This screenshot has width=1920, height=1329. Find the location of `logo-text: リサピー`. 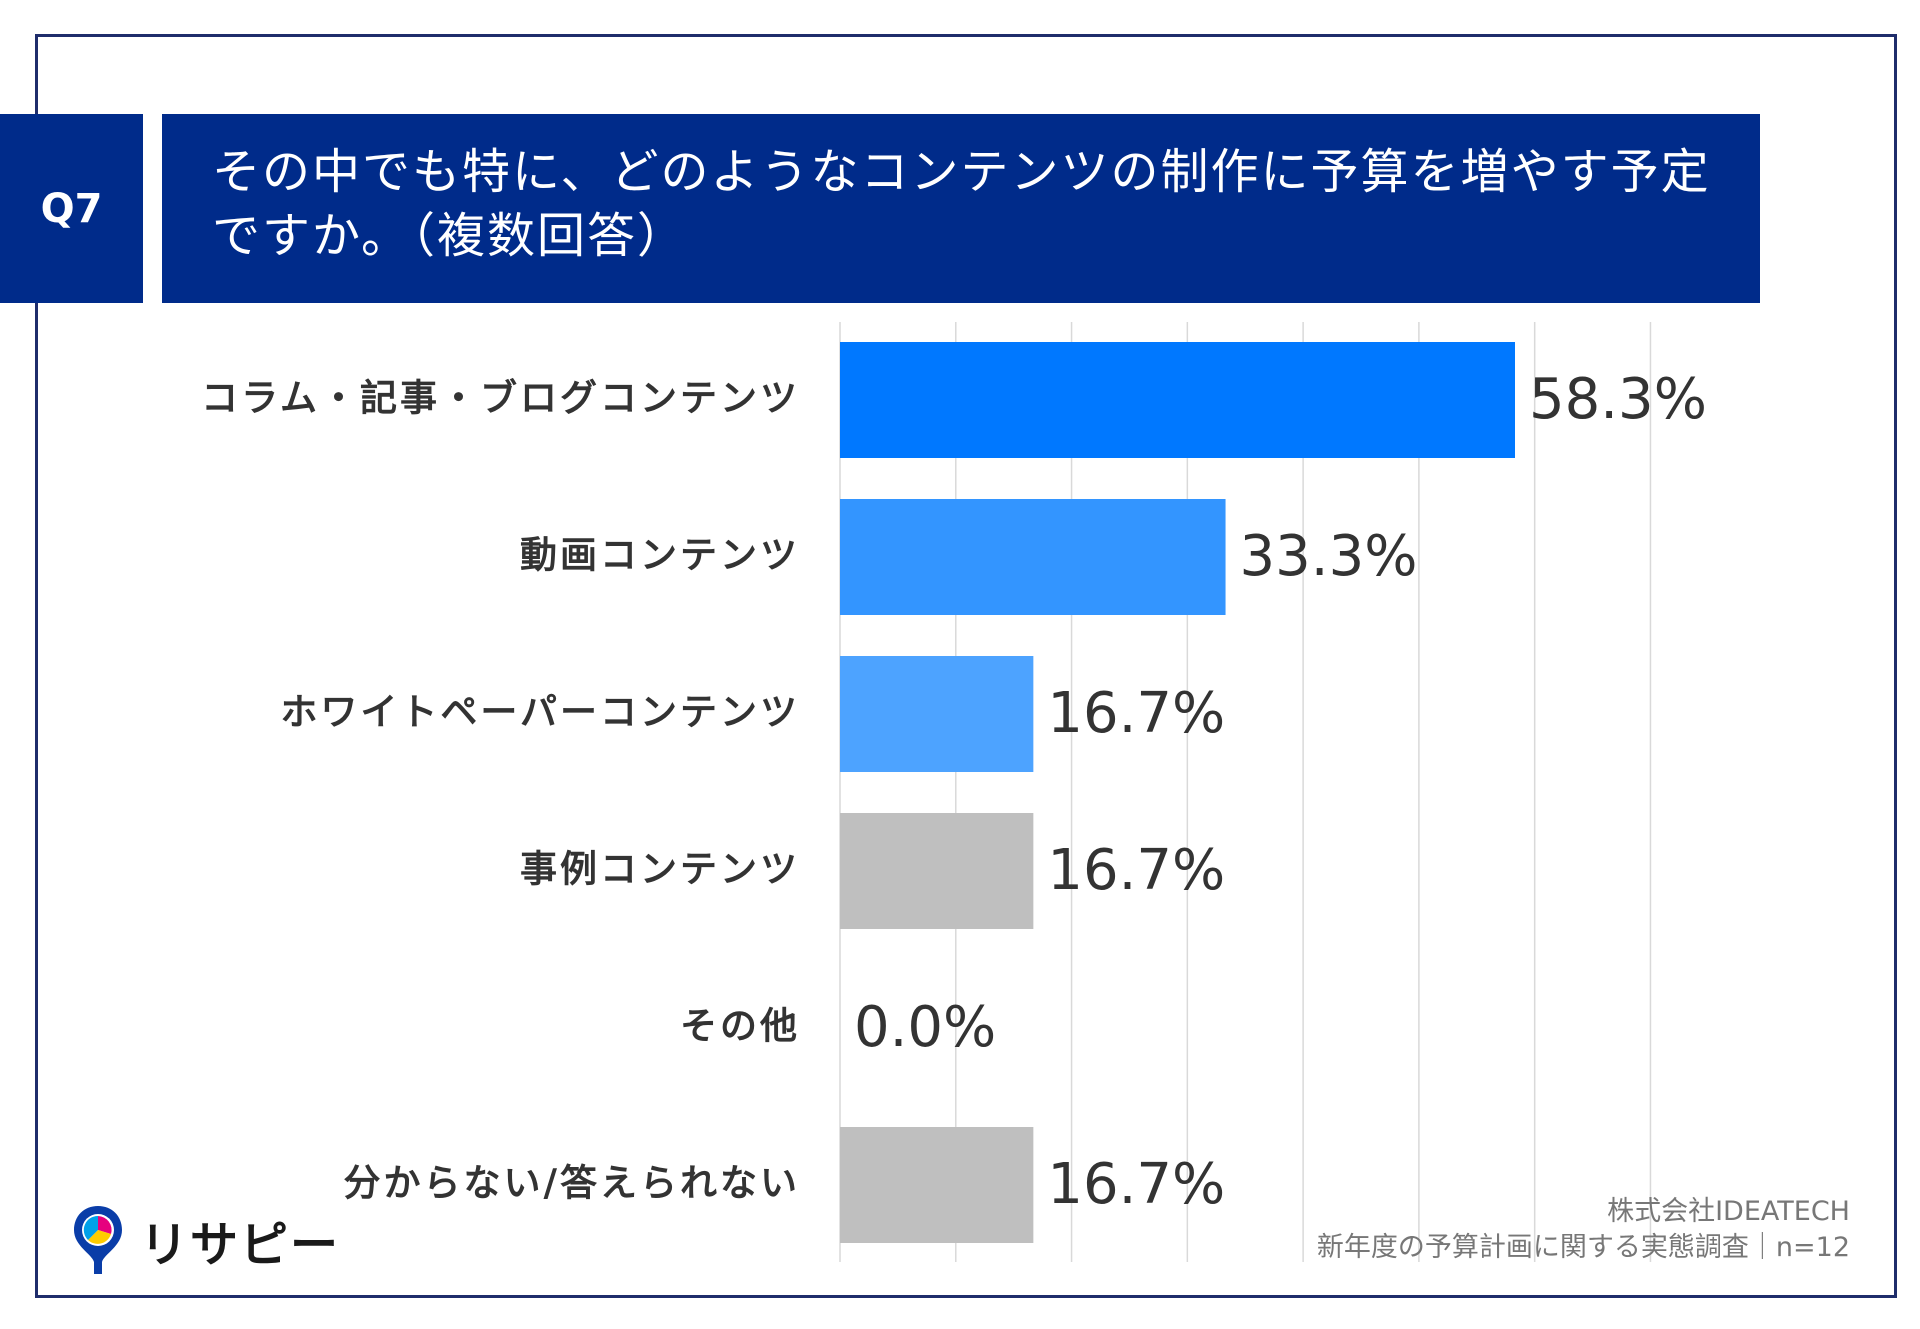

logo-text: リサピー is located at coordinates (240, 1245).